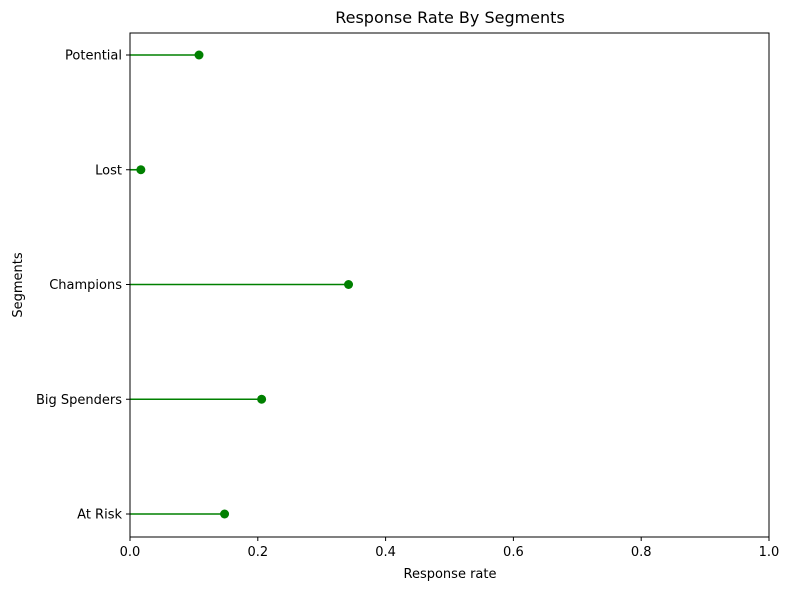 The width and height of the screenshot is (789, 590). Describe the element at coordinates (513, 552) in the screenshot. I see `x-tick-label-3: 0.6` at that location.